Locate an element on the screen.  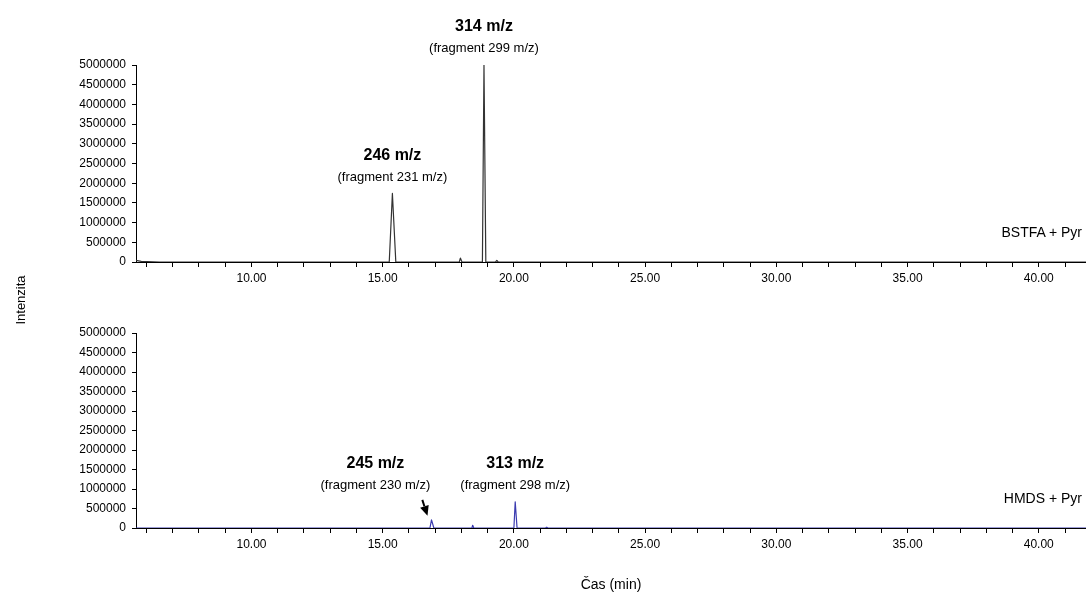
series-label: HMDS + Pyr is located at coordinates (1043, 497).